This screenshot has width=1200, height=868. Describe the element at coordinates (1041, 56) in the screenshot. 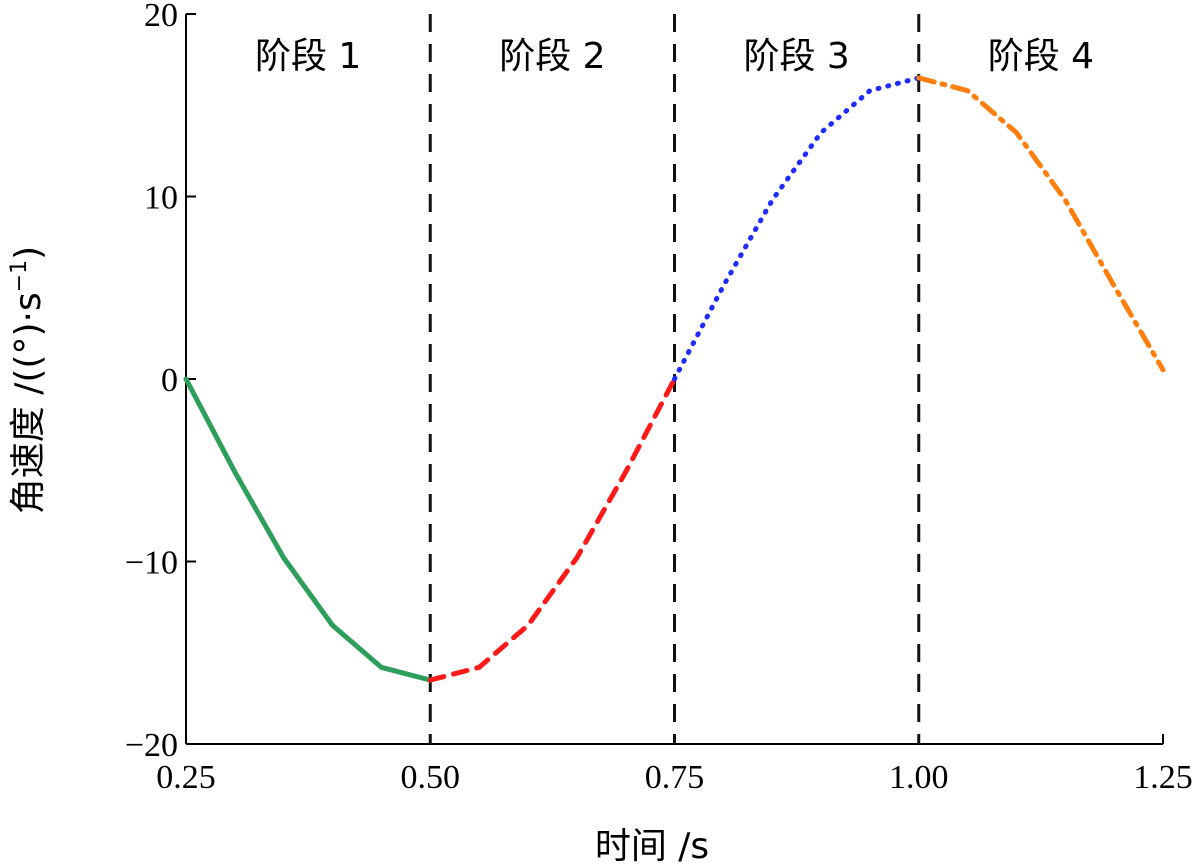

I see `stage-label: 阶段 4` at that location.